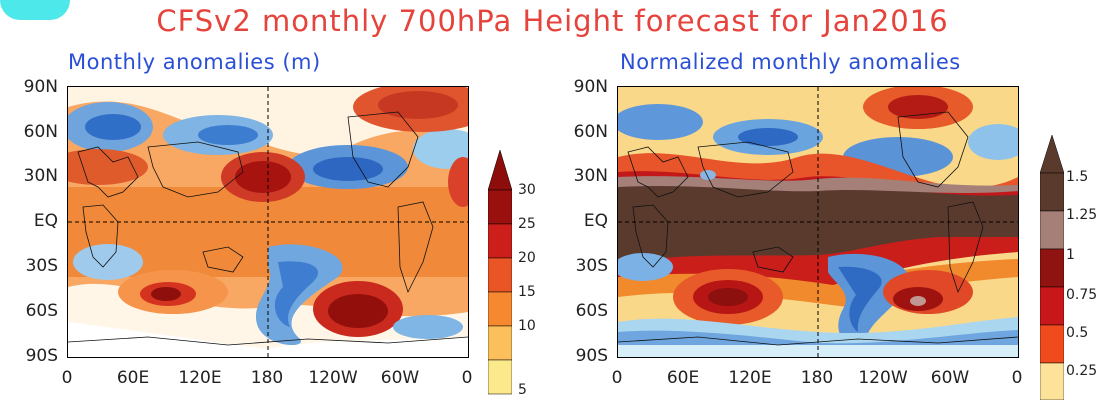 The width and height of the screenshot is (1105, 402). I want to click on right-colorbar: 1.5 1.25 1 0.75 0.5 0.25, so click(1071, 267).